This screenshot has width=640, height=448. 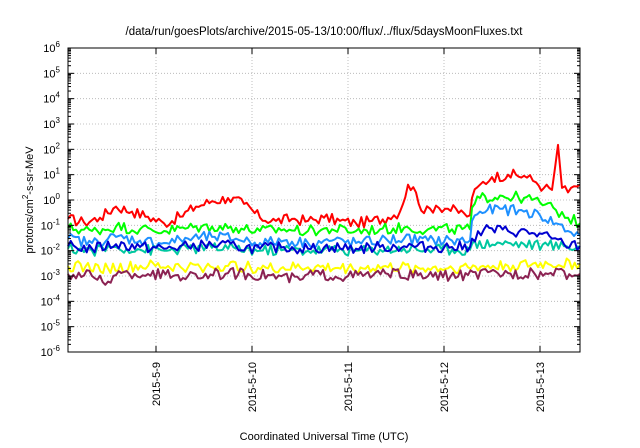 What do you see at coordinates (25, 196) in the screenshot?
I see `y-axis-label-sup: 2` at bounding box center [25, 196].